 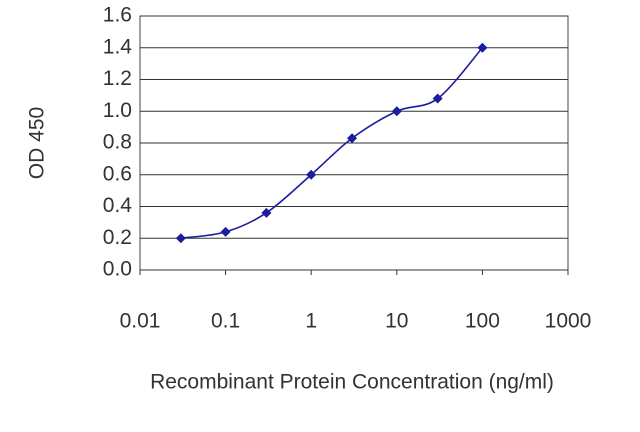 I want to click on y-tick-label: 0.8, so click(x=117, y=142).